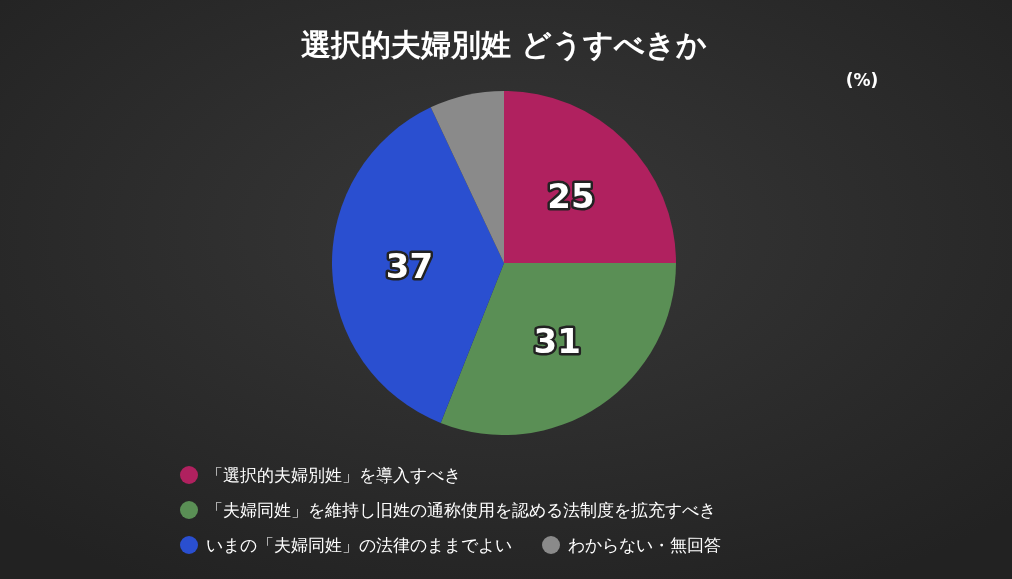  What do you see at coordinates (571, 196) in the screenshot?
I see `data-label: 25` at bounding box center [571, 196].